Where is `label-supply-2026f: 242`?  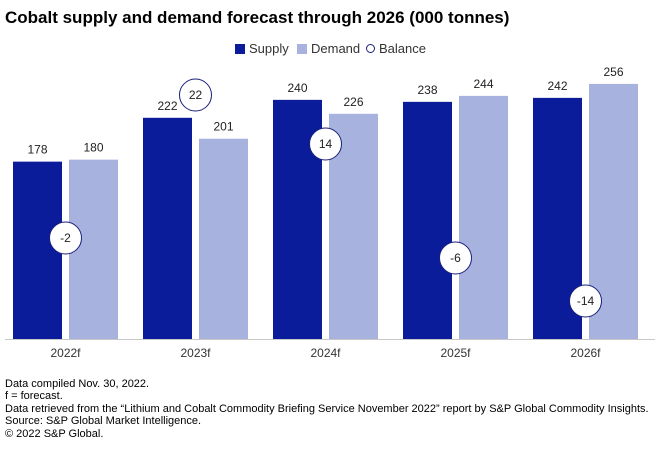 label-supply-2026f: 242 is located at coordinates (557, 86).